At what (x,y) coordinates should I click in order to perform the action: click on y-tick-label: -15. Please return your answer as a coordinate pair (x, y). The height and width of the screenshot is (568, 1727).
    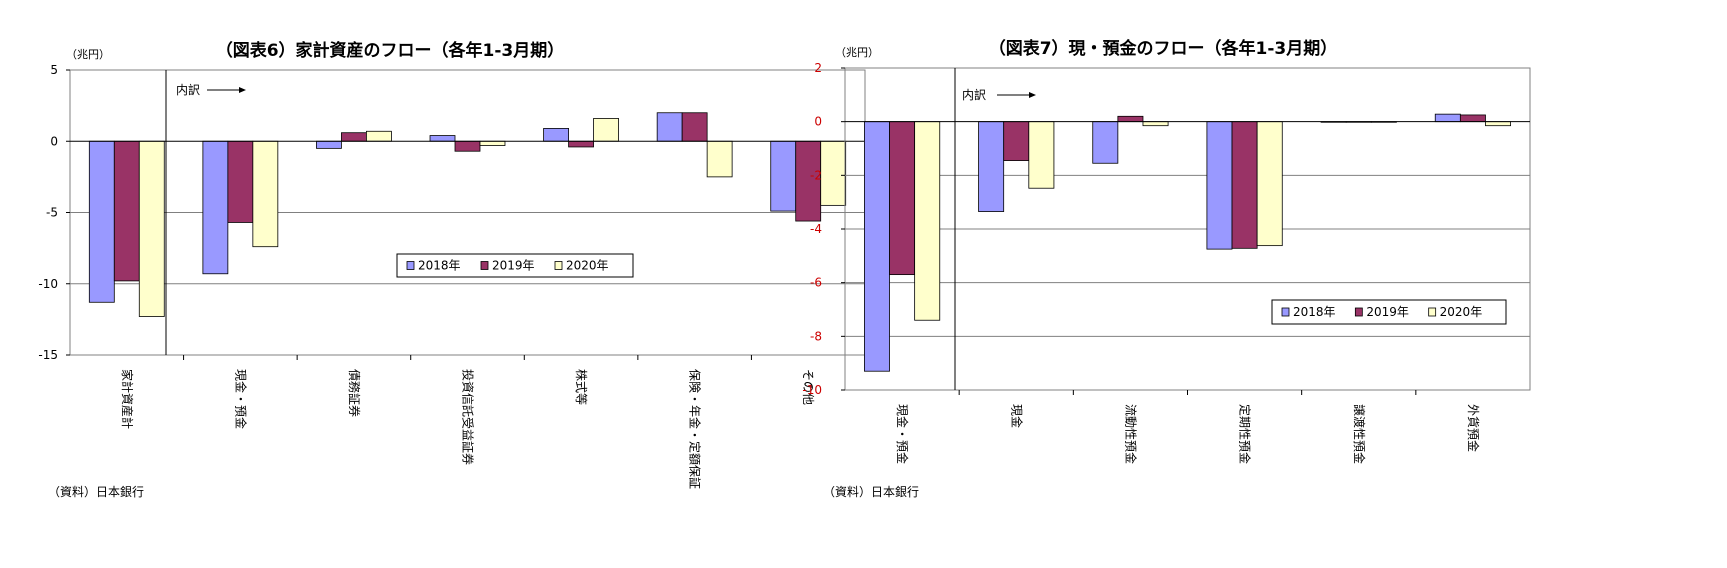
    Looking at the image, I should click on (48, 355).